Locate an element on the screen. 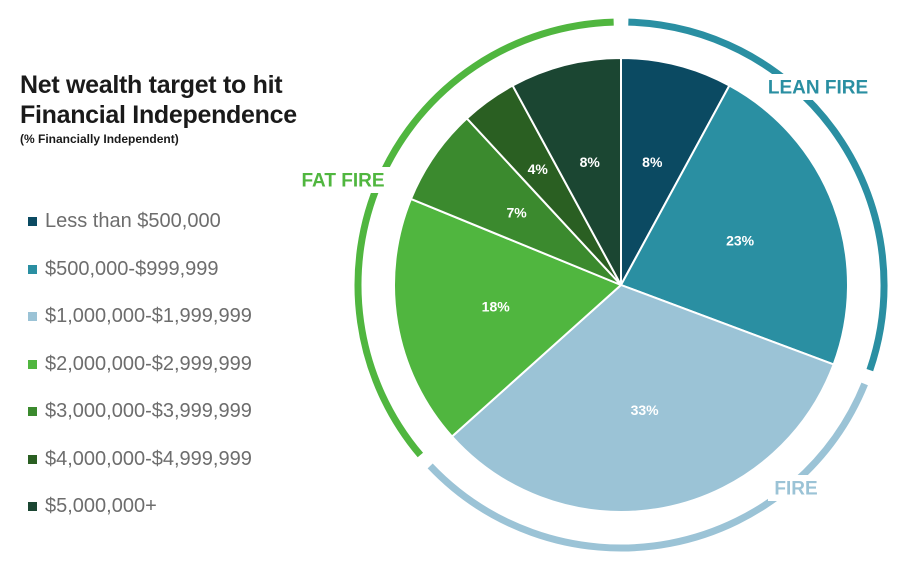 The width and height of the screenshot is (903, 570). legend-label: $3,000,000-$3,999,999 is located at coordinates (148, 411).